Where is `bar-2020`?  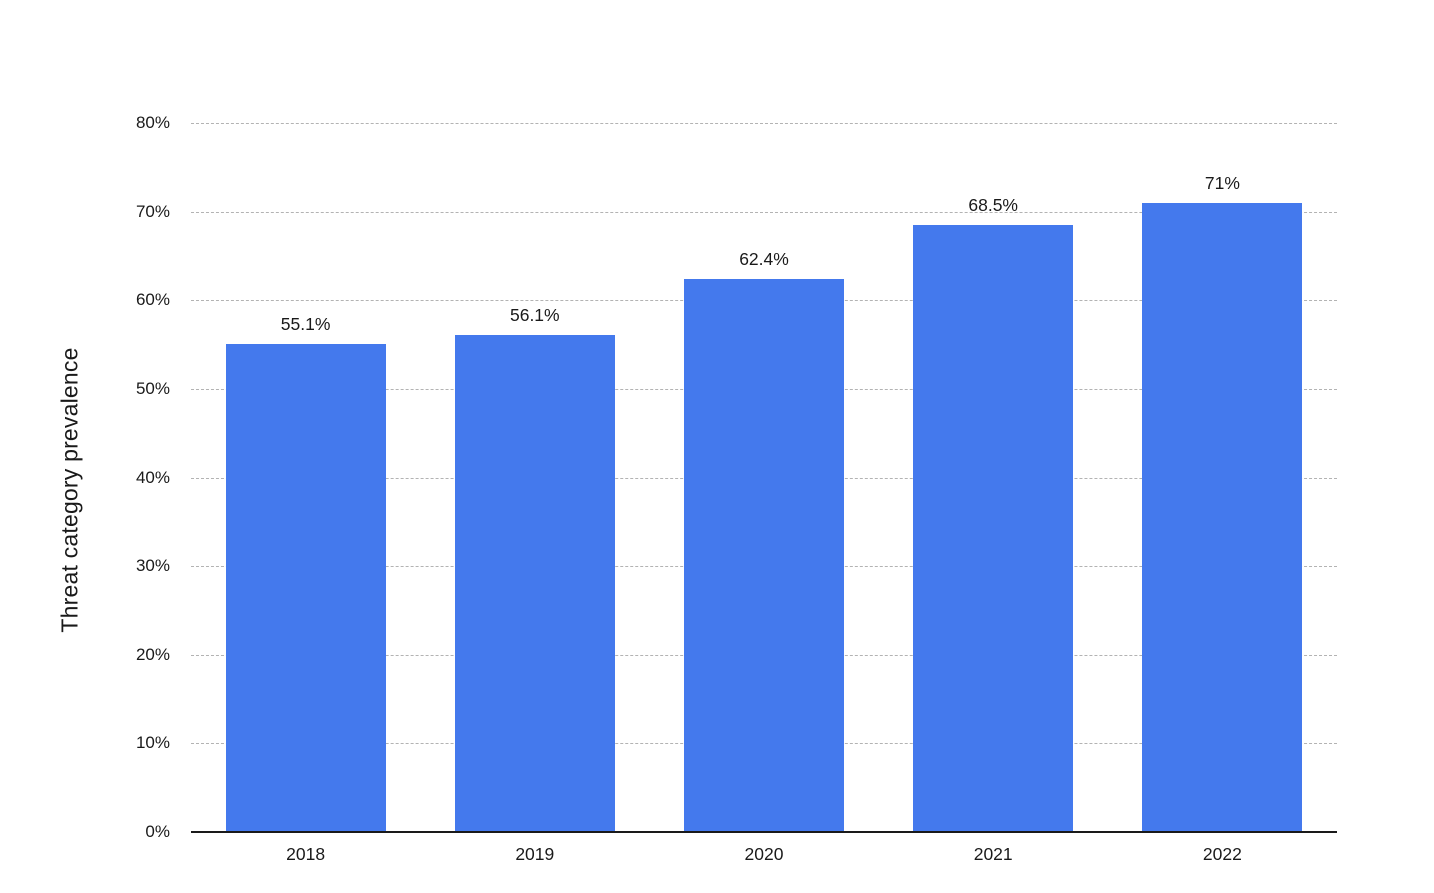
bar-2020 is located at coordinates (764, 555).